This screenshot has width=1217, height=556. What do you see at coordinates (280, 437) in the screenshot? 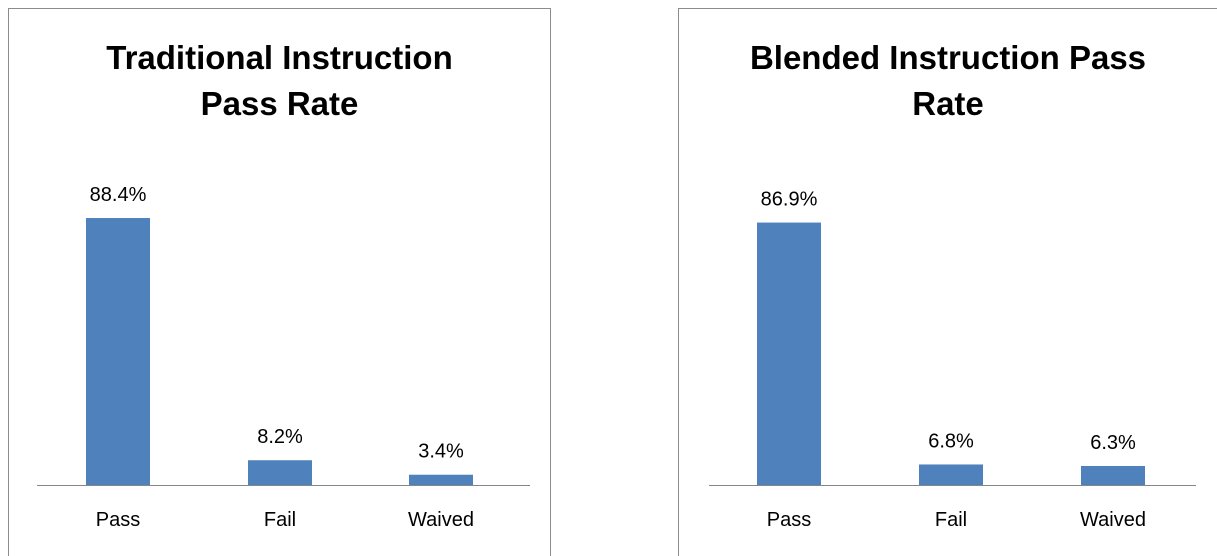
I see `data-label-fail: 8.2%` at bounding box center [280, 437].